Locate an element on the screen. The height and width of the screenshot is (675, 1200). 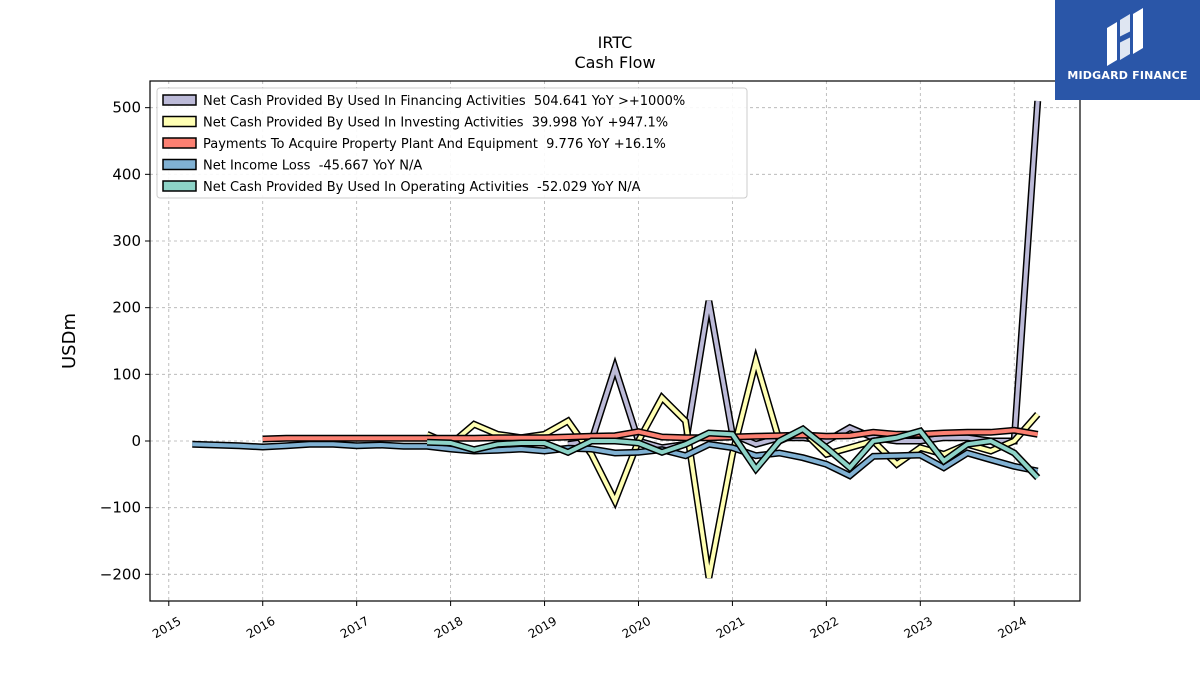
brand-logo: MIDGARD FINANCE is located at coordinates (1127, 50).